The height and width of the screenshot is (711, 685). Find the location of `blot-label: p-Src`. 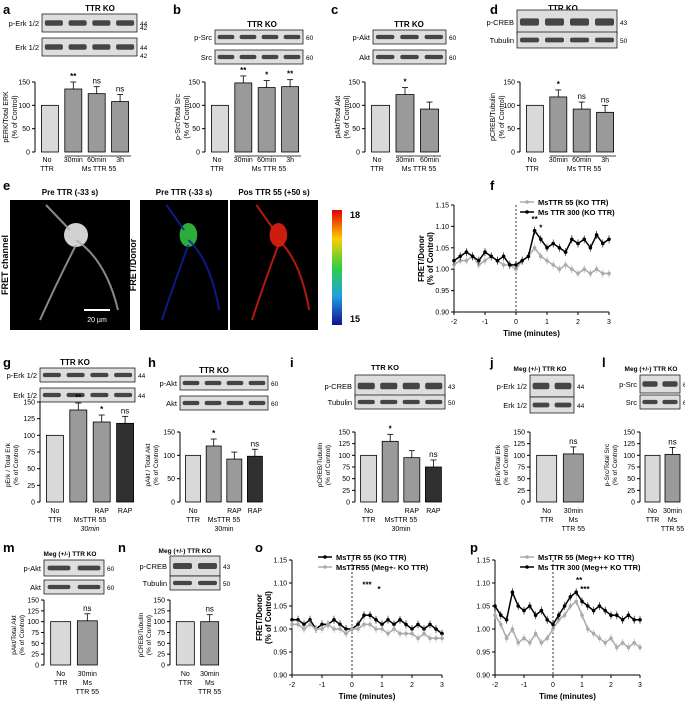

blot-label: p-Src is located at coordinates (628, 384).